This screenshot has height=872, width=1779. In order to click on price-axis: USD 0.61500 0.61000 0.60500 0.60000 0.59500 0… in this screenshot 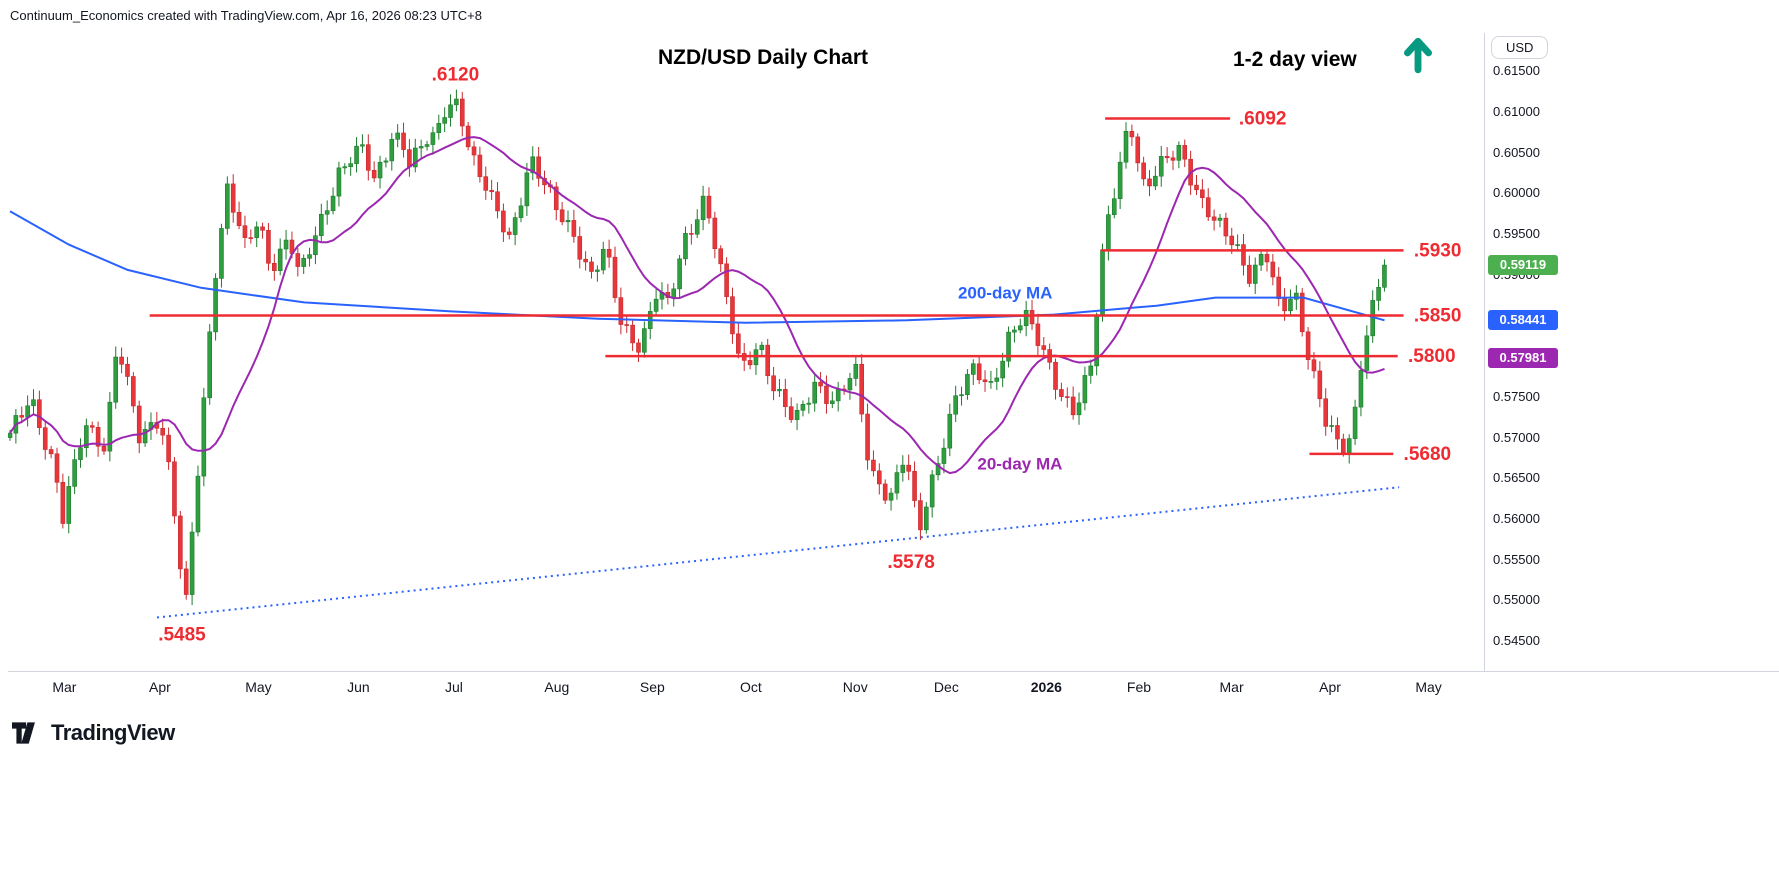, I will do `click(1631, 352)`.